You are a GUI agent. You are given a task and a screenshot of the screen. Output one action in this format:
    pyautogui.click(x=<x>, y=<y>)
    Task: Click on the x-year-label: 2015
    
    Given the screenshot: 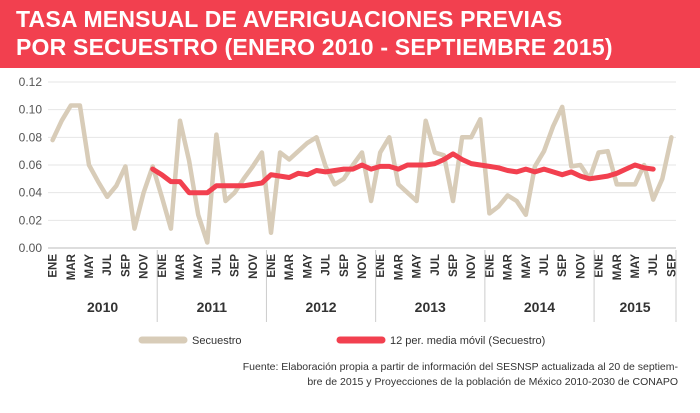 What is the action you would take?
    pyautogui.click(x=634, y=307)
    